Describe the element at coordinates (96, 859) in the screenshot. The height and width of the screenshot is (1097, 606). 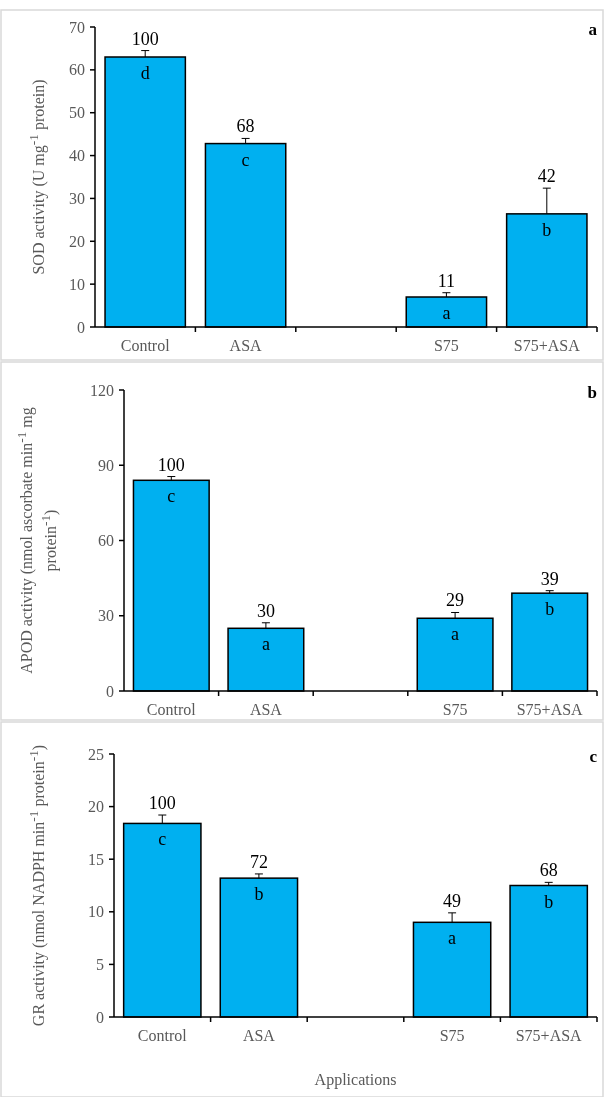
I see `y-tick-label: 15` at that location.